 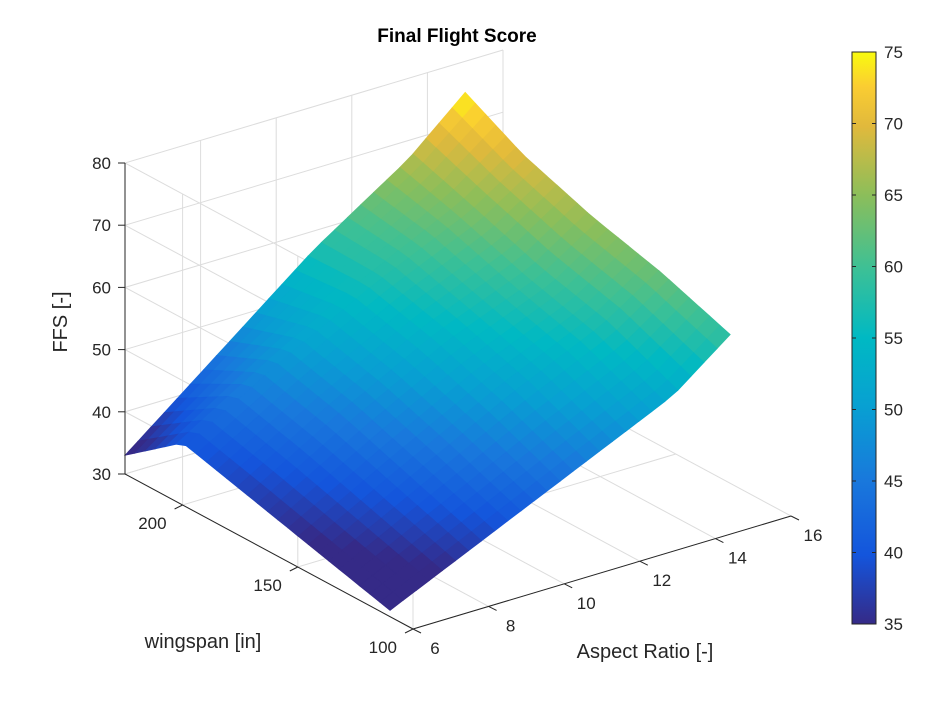 What do you see at coordinates (813, 535) in the screenshot?
I see `x-tick-label: 16` at bounding box center [813, 535].